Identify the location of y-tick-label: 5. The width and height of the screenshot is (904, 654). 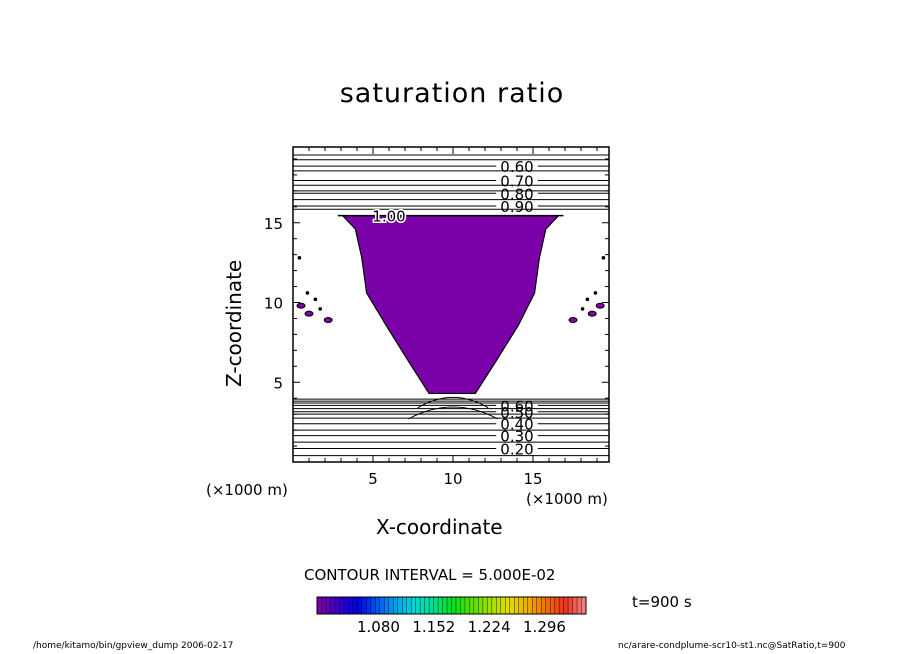
(278, 383).